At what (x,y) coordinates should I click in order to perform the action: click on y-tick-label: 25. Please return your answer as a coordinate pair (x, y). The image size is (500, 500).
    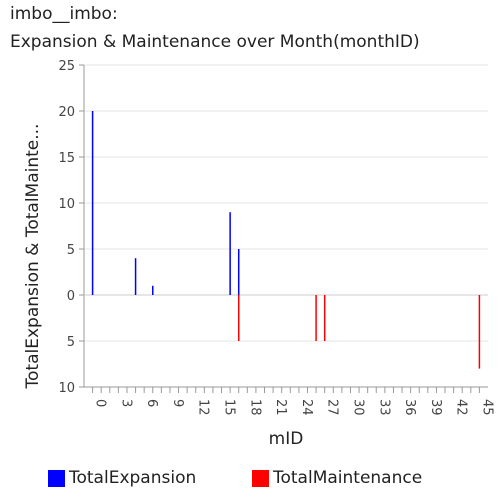
    Looking at the image, I should click on (66, 66).